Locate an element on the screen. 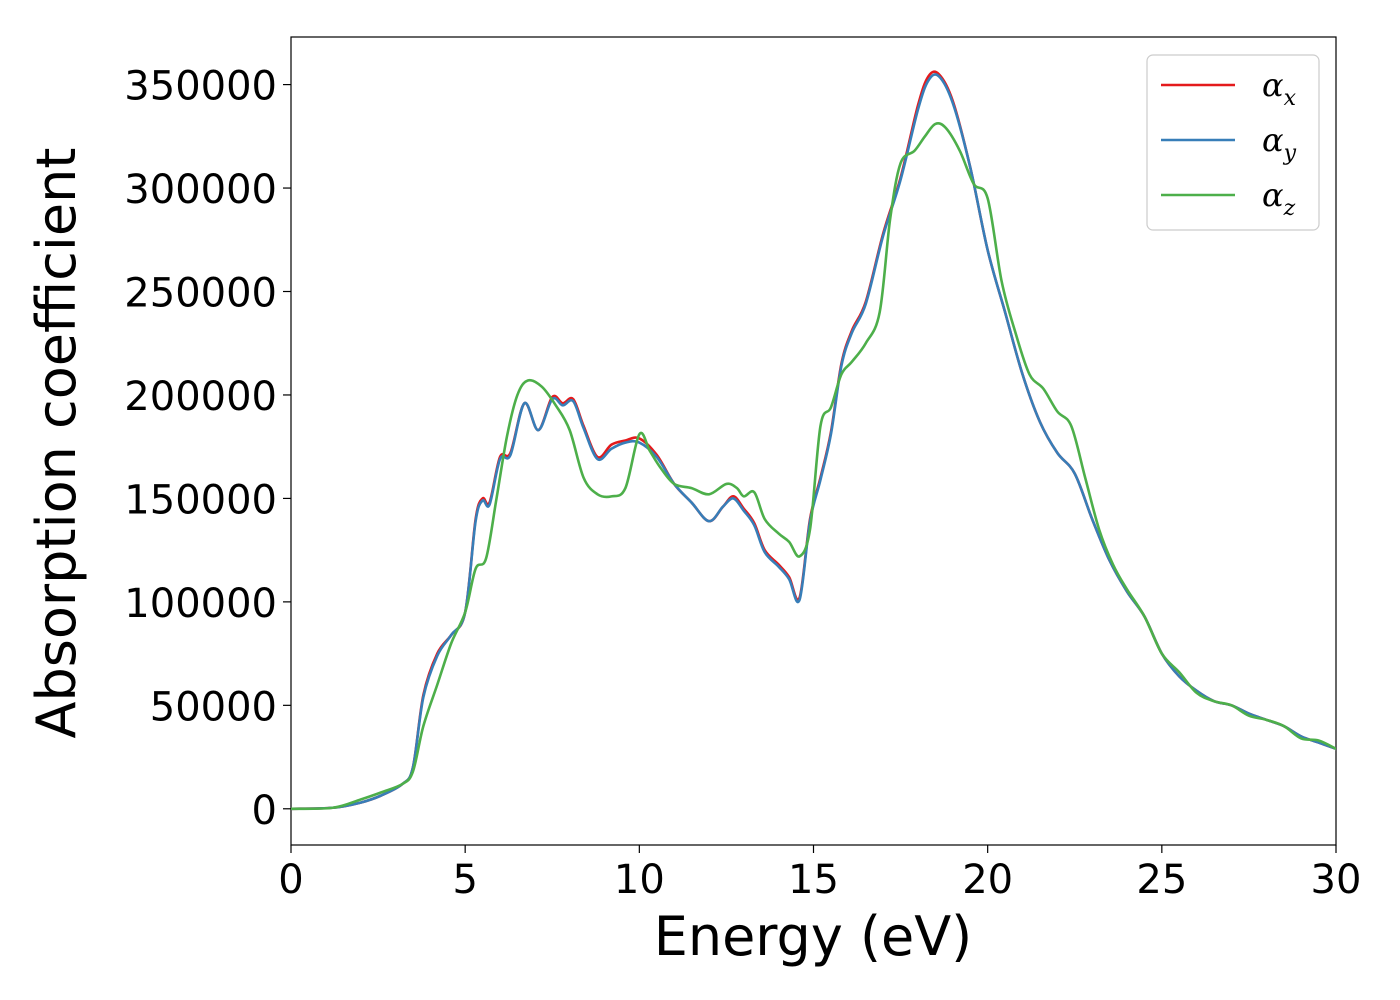 This screenshot has width=1400, height=1000. y-tick-label: 300000 is located at coordinates (200, 190).